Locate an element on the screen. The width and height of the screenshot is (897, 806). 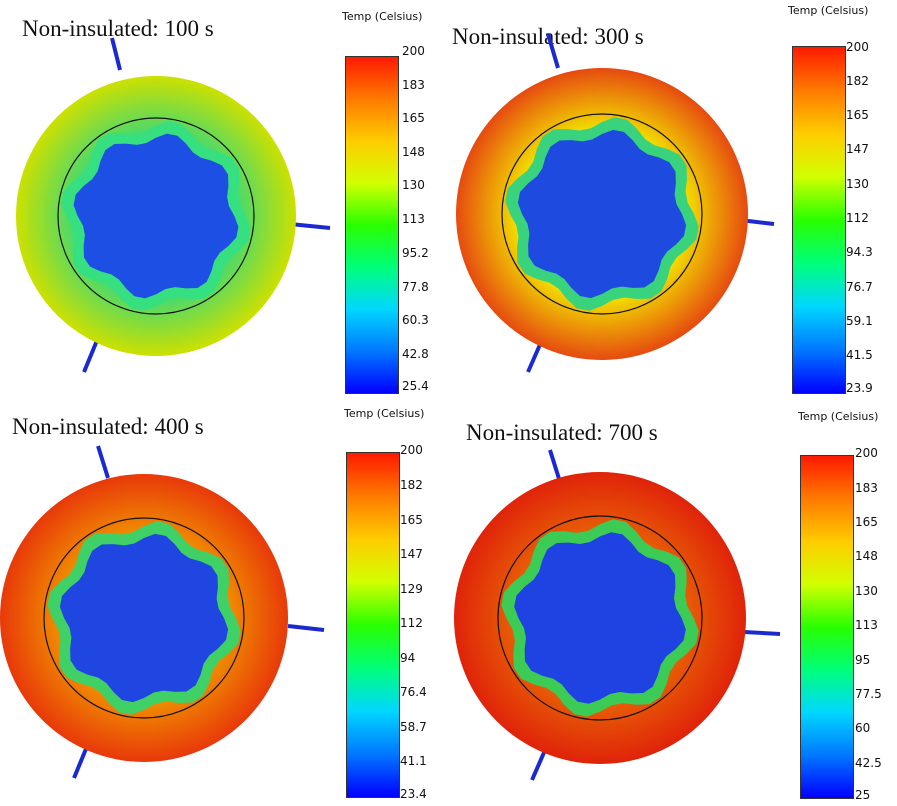
scale-tick: 60 is located at coordinates (863, 728).